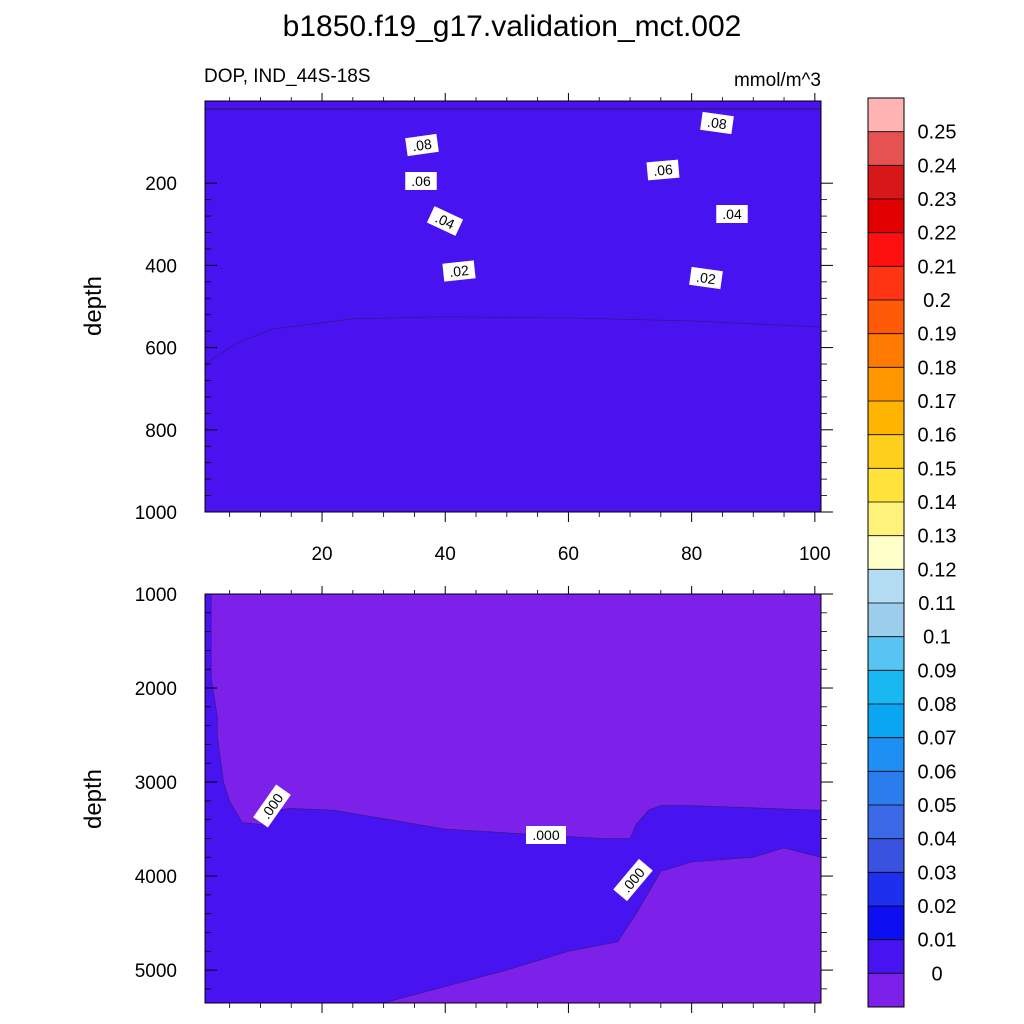 The width and height of the screenshot is (1024, 1024). I want to click on top-left-label: DOP, IND_44S-18S, so click(287, 76).